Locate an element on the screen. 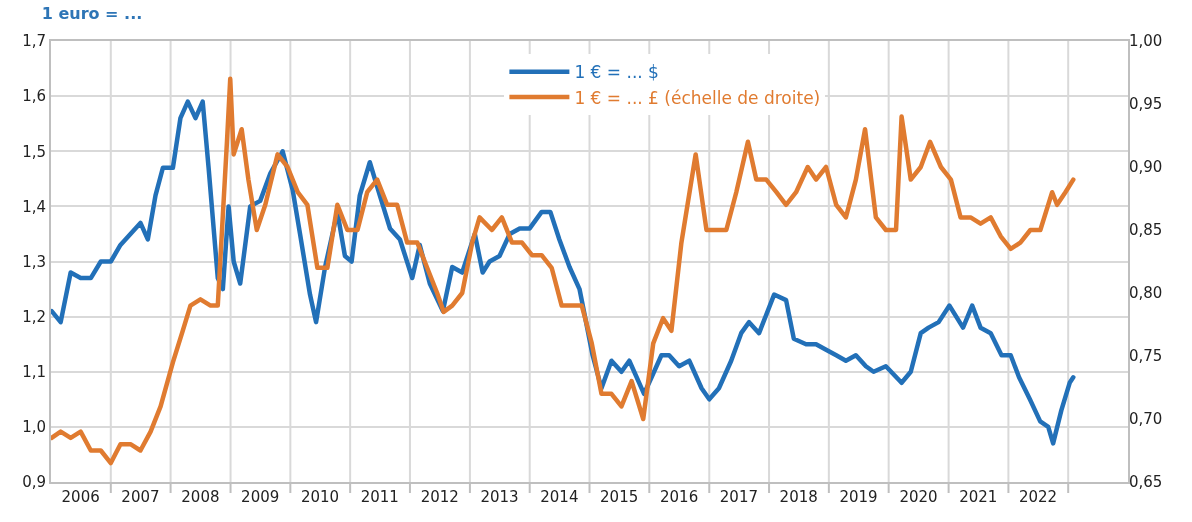  x-tick-label: 2011 is located at coordinates (379, 497).